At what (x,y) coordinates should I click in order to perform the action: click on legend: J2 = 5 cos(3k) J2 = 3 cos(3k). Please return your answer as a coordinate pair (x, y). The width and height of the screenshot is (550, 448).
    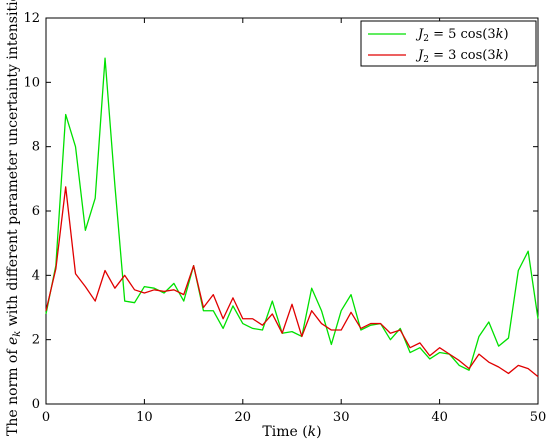
    Looking at the image, I should click on (448, 43).